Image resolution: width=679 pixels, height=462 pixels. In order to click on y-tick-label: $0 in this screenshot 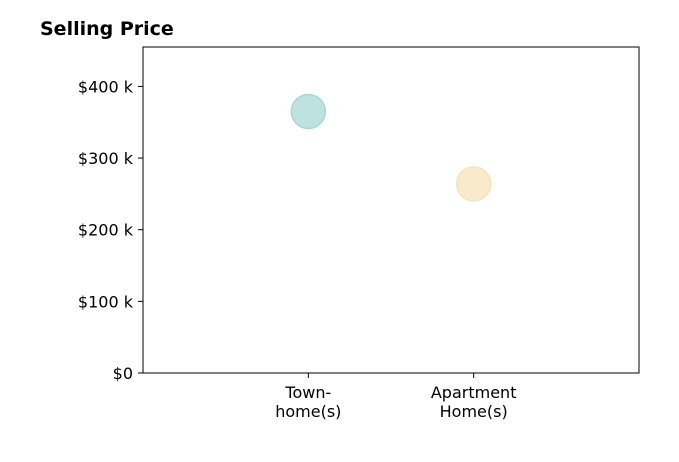, I will do `click(123, 373)`.